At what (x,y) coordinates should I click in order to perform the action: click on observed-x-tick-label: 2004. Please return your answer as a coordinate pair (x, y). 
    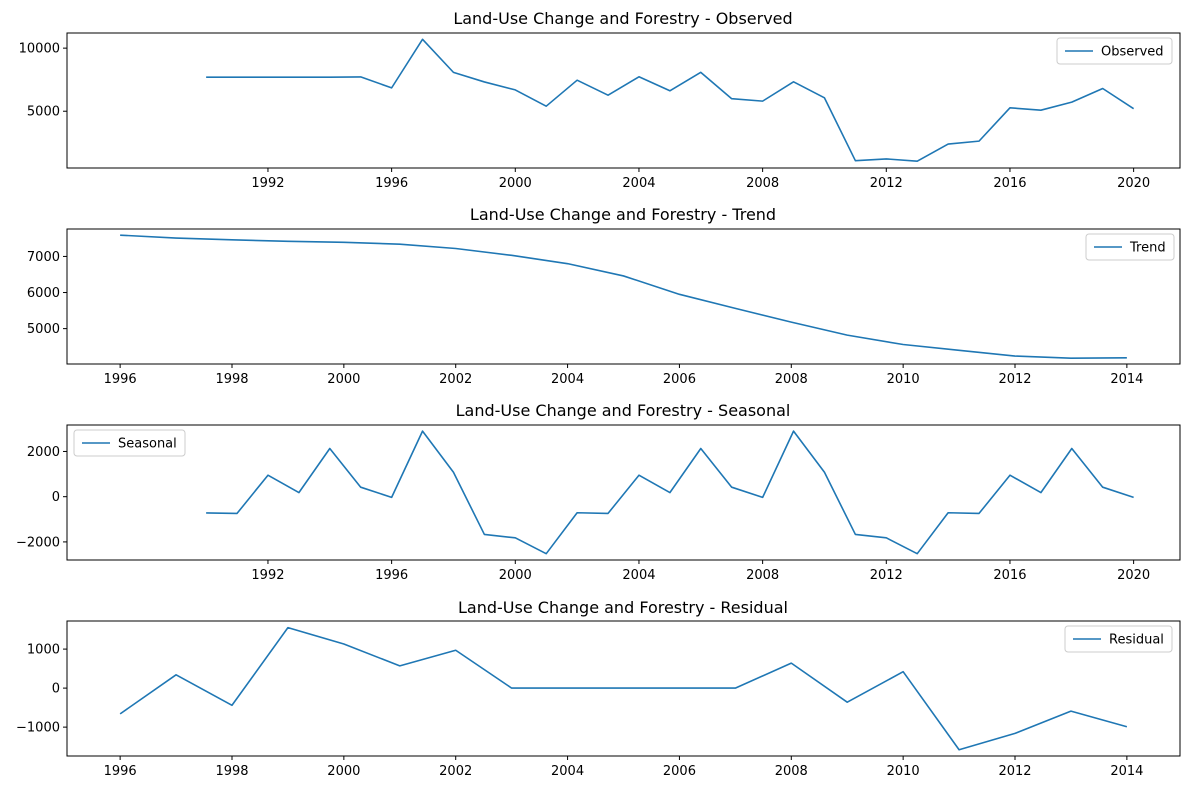
    Looking at the image, I should click on (638, 183).